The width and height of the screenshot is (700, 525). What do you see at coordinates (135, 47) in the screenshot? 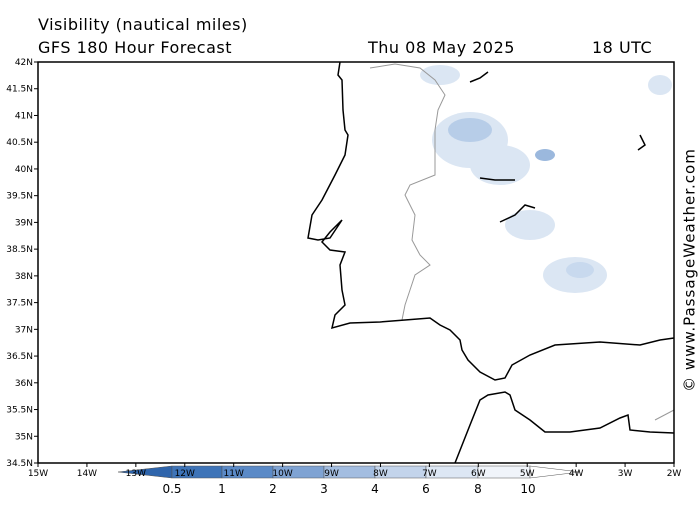
I see `model: GFS 180 Hour Forecast` at bounding box center [135, 47].